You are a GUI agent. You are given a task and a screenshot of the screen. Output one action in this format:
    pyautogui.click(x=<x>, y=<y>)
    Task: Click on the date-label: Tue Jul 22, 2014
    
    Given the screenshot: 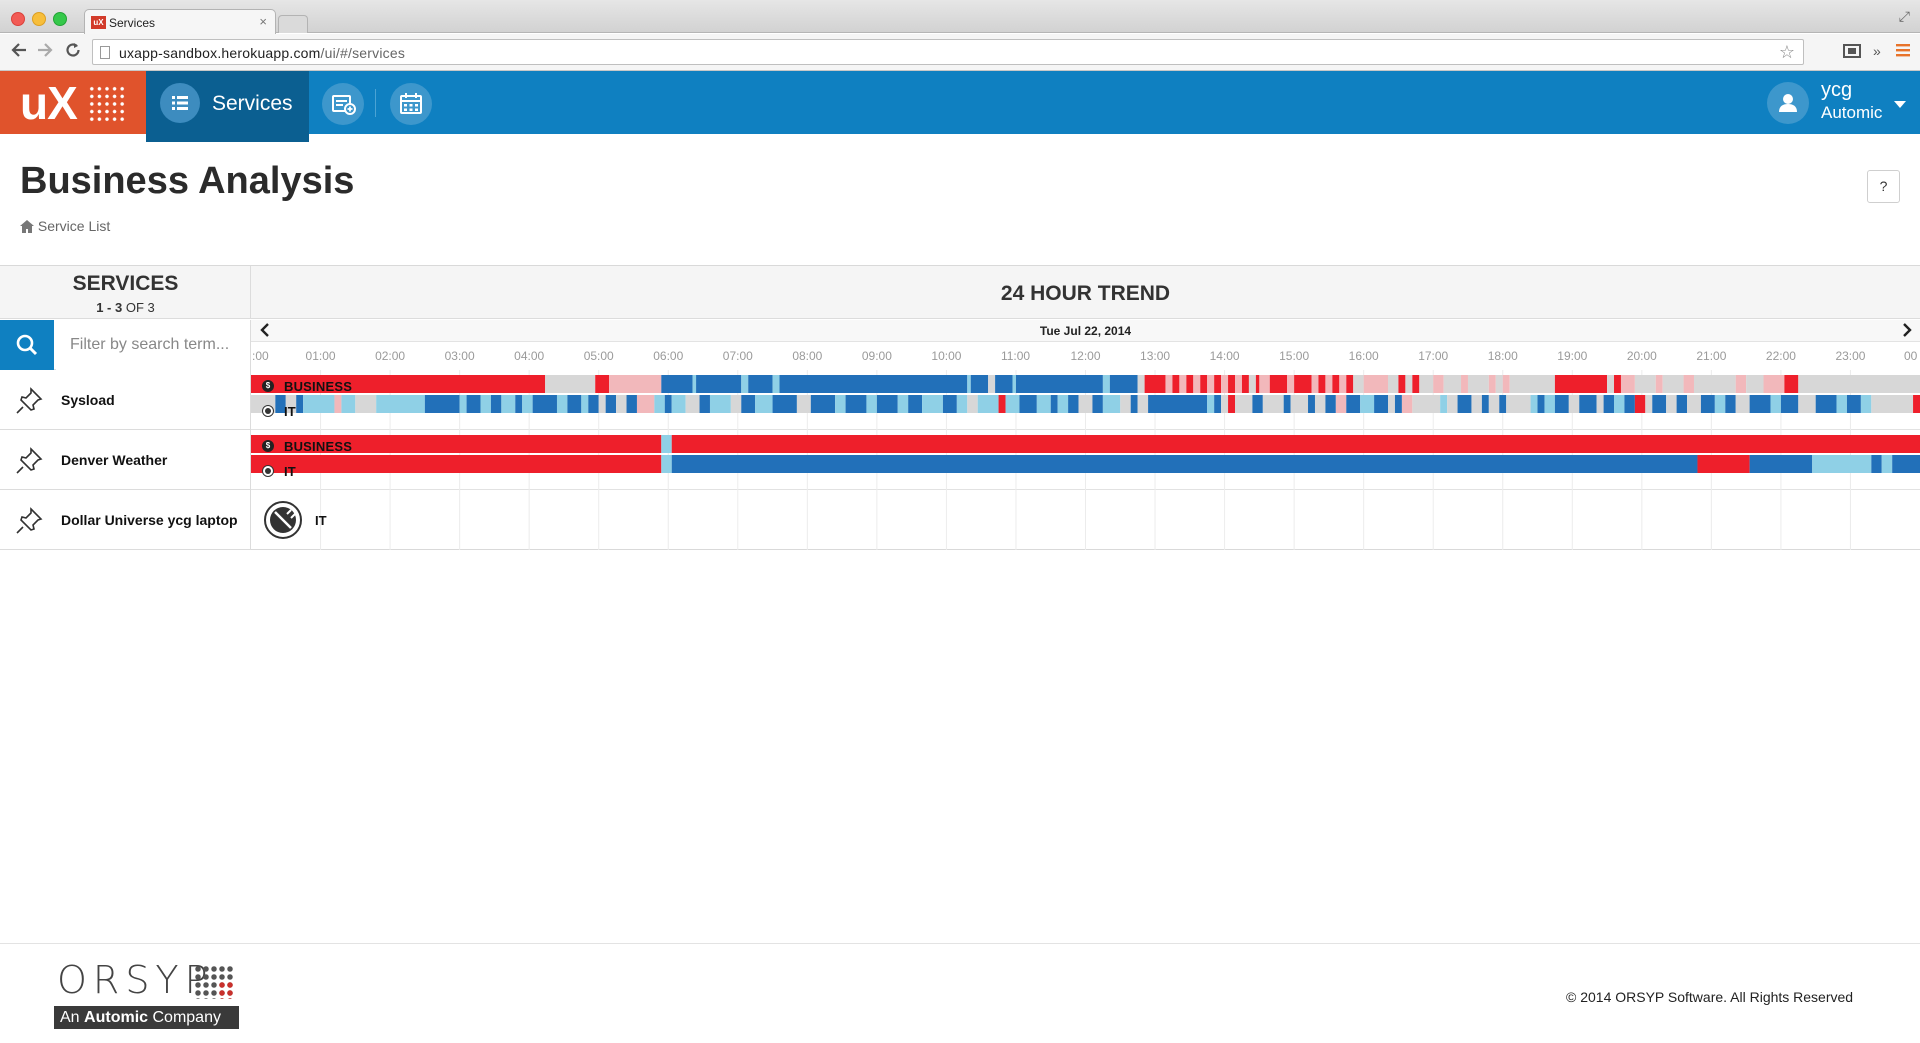 What is the action you would take?
    pyautogui.click(x=1085, y=331)
    